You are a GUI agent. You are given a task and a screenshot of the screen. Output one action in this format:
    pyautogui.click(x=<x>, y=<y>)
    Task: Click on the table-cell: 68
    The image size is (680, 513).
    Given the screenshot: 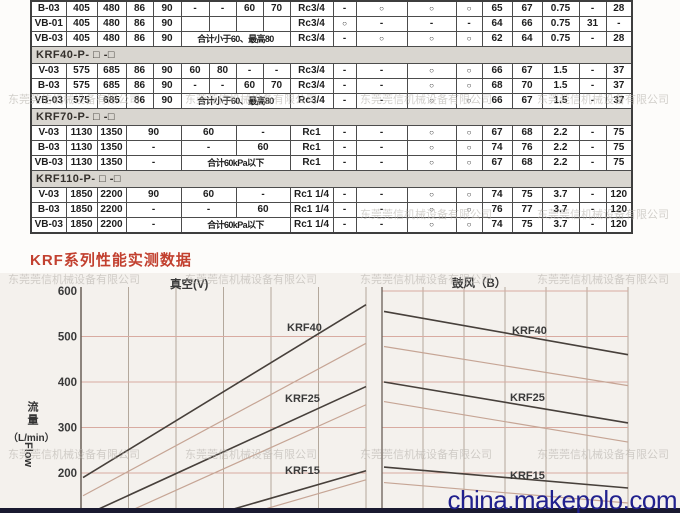 What is the action you would take?
    pyautogui.click(x=527, y=133)
    